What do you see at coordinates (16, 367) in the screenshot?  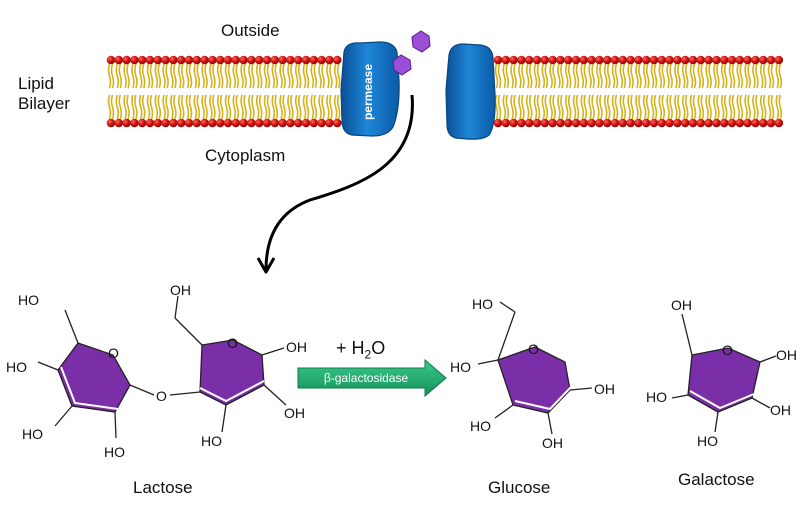 I see `lactose-ho-left: HO` at bounding box center [16, 367].